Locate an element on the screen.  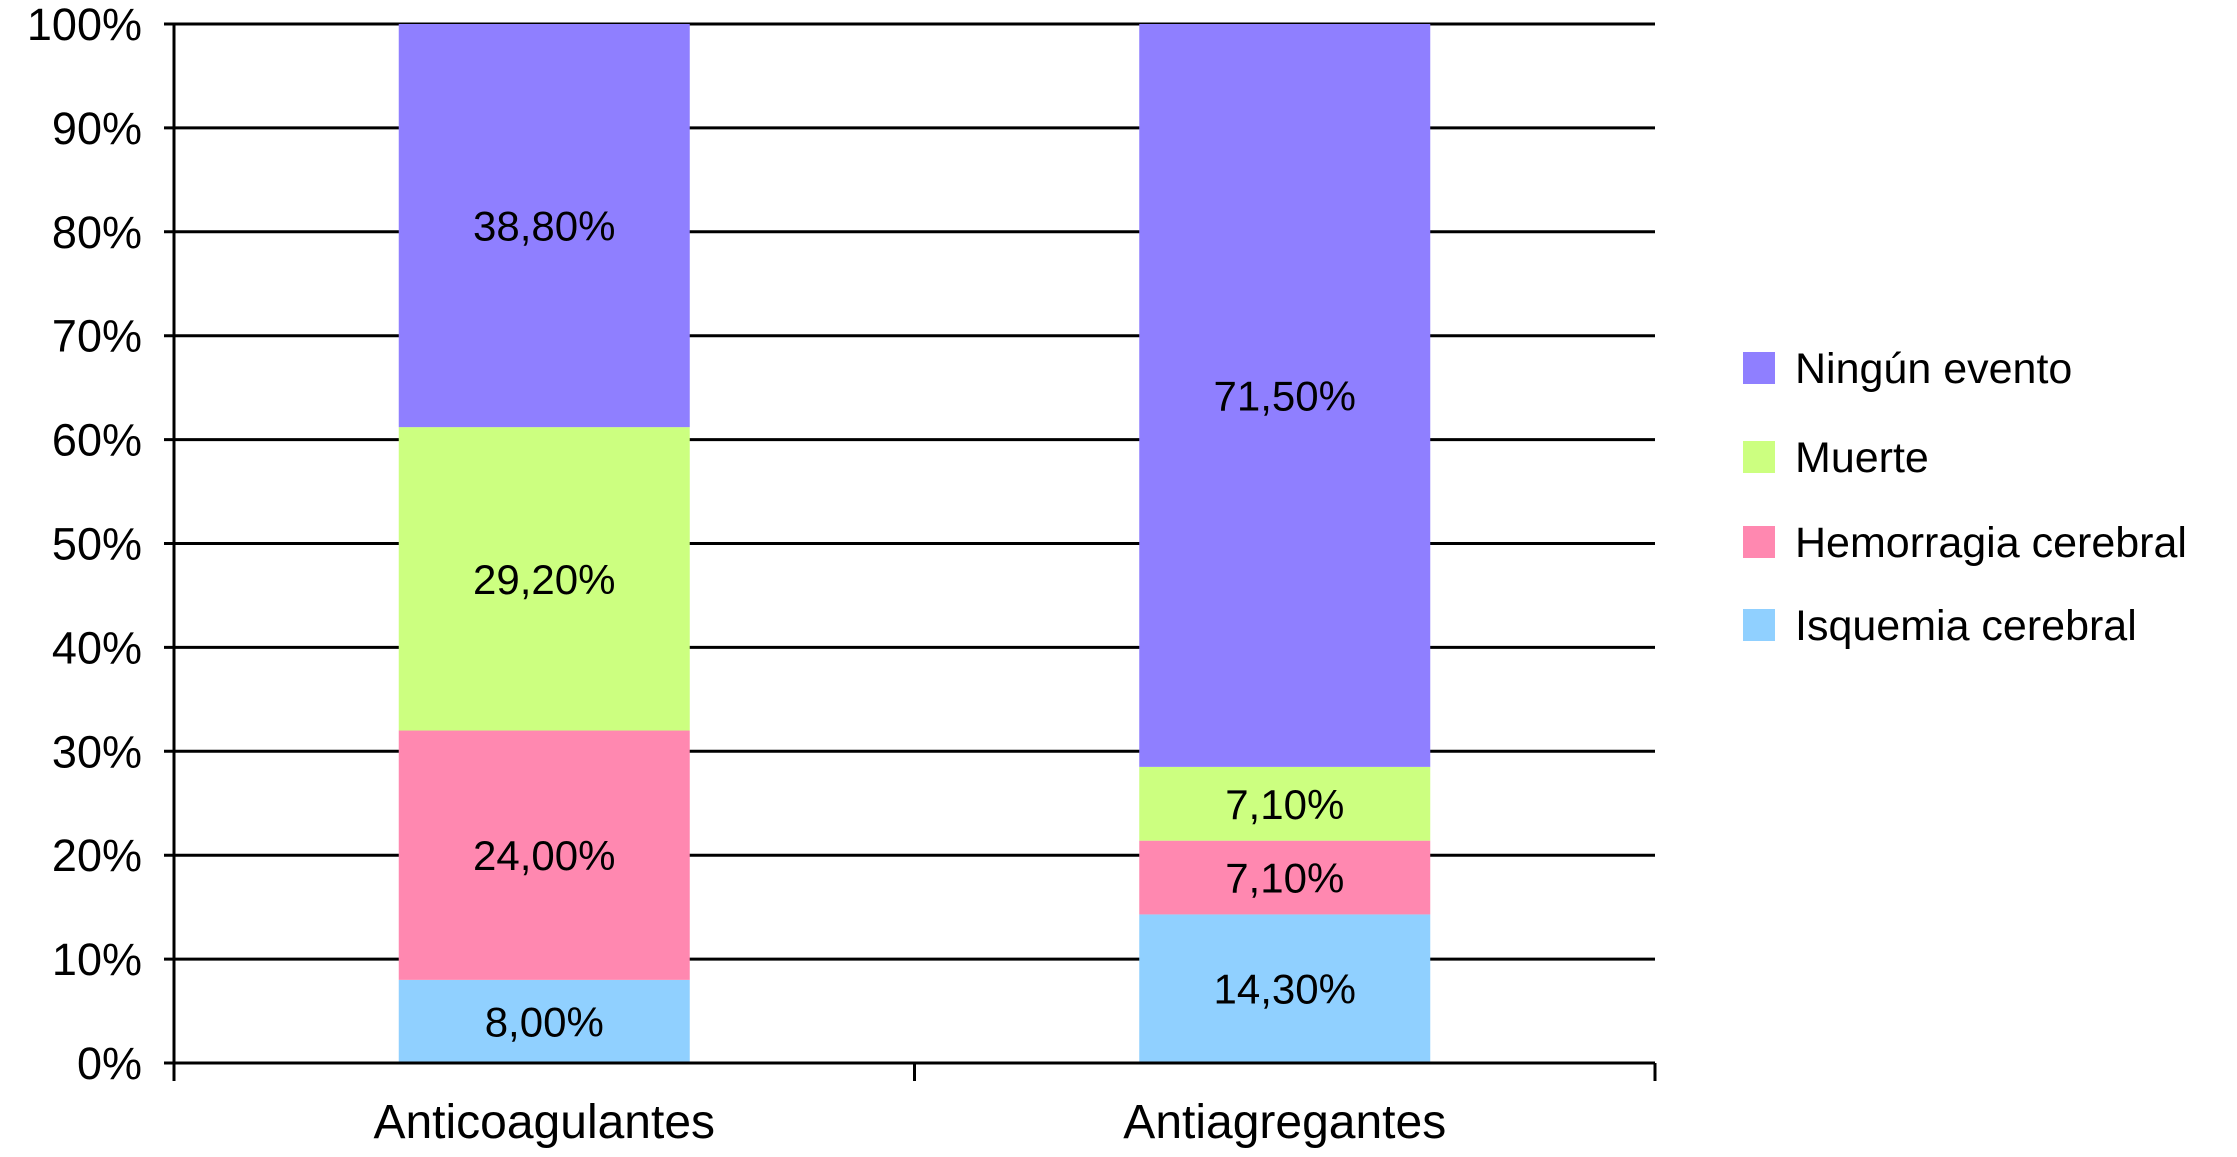
data-label: 38,80% is located at coordinates (544, 226).